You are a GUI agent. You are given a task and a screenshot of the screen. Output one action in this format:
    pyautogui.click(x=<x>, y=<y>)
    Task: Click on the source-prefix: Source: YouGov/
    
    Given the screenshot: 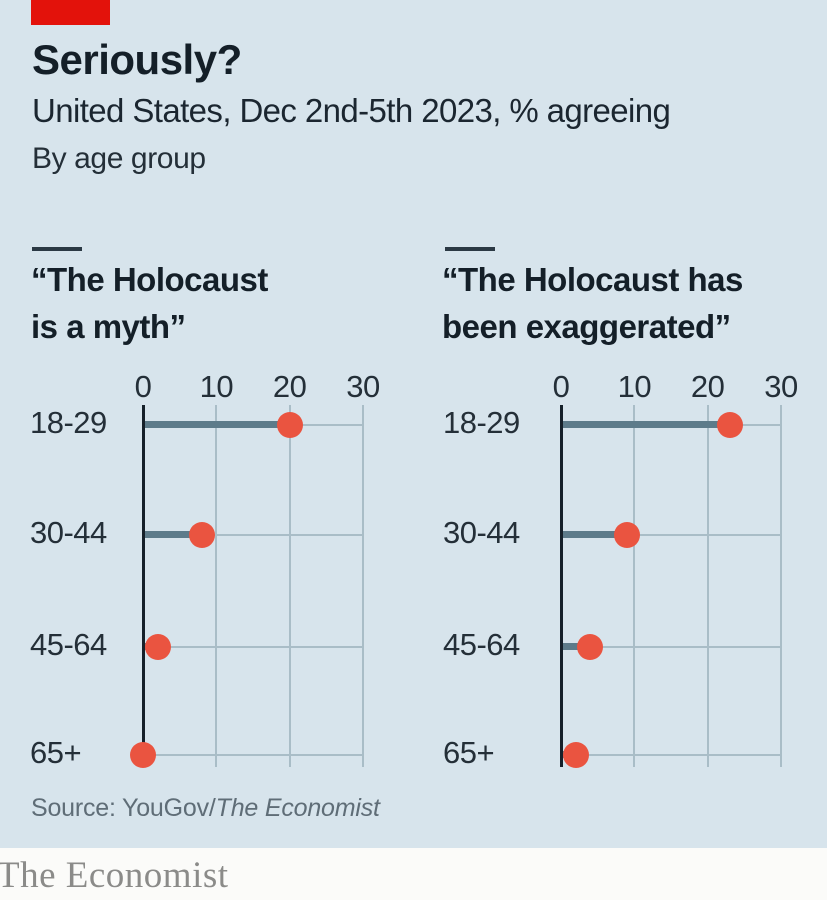 What is the action you would take?
    pyautogui.click(x=123, y=808)
    